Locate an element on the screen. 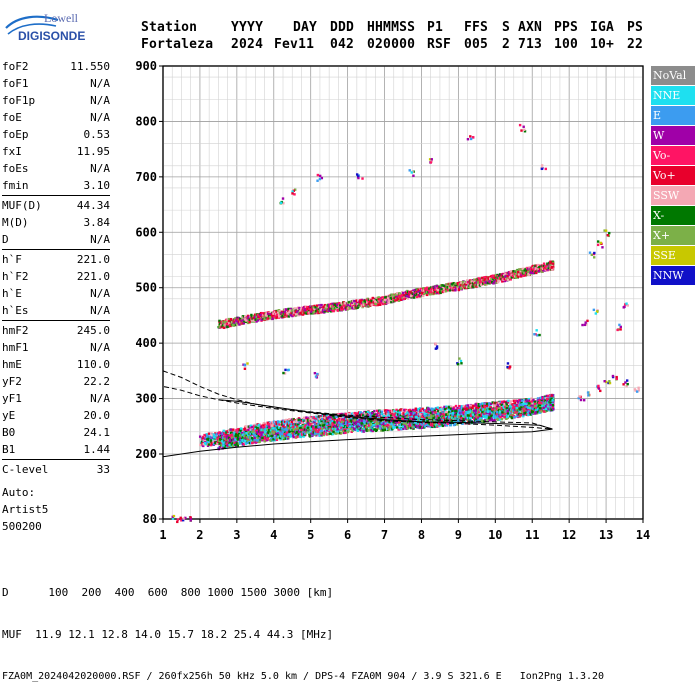 The height and width of the screenshot is (698, 700). x-tick-label: 13 is located at coordinates (606, 535).